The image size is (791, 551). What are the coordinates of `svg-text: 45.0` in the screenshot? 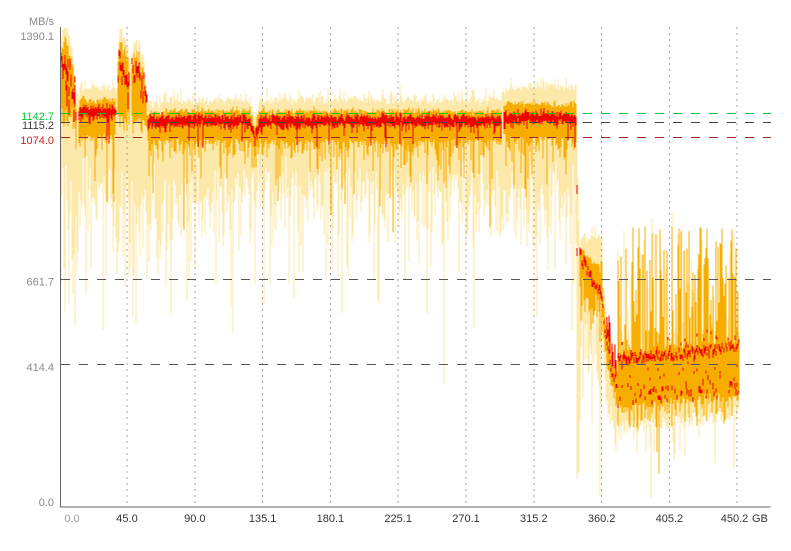 It's located at (126, 519).